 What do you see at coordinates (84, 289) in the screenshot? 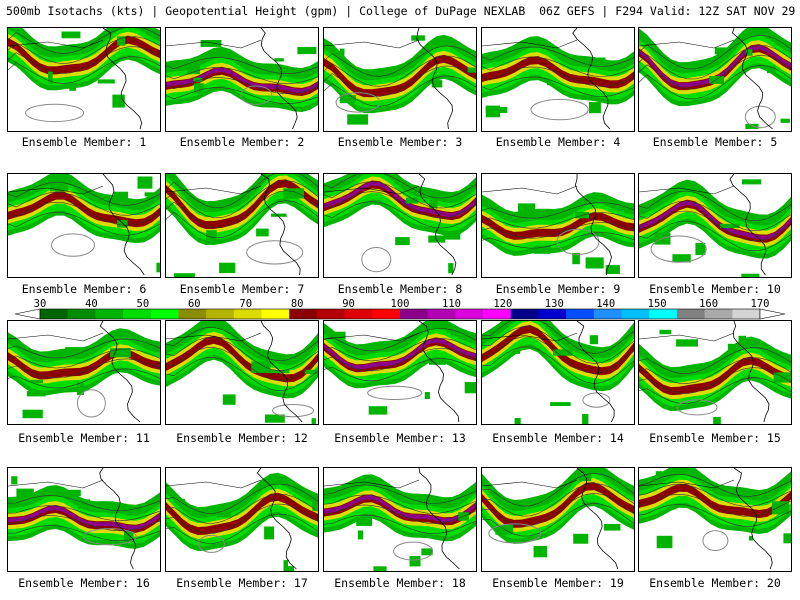
I see `member-caption-6: Ensemble Member: 6` at bounding box center [84, 289].